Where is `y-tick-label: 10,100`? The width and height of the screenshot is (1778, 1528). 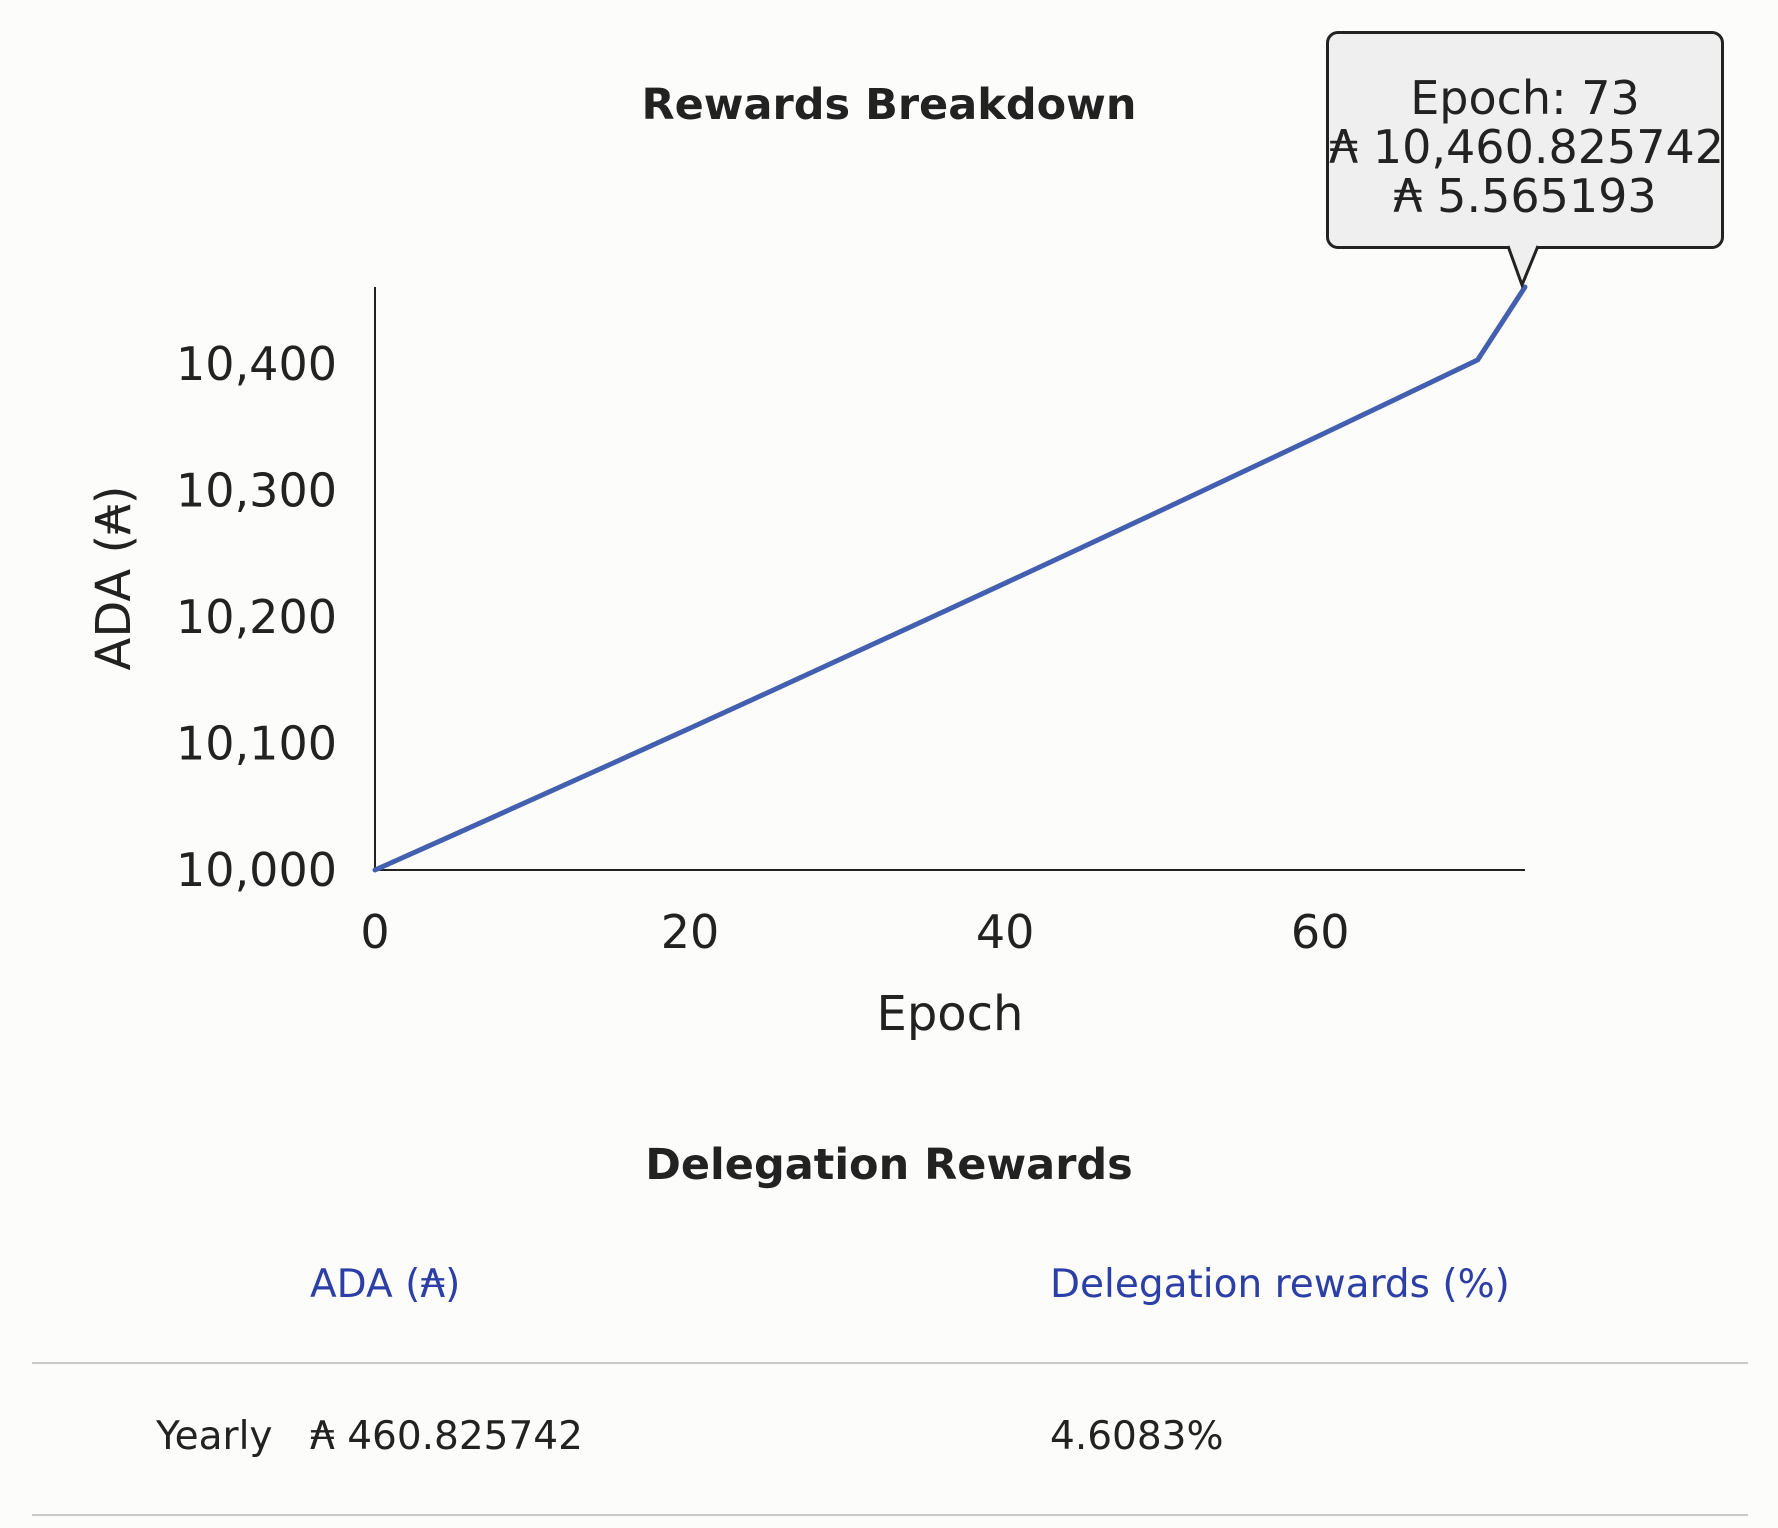
y-tick-label: 10,100 is located at coordinates (256, 743).